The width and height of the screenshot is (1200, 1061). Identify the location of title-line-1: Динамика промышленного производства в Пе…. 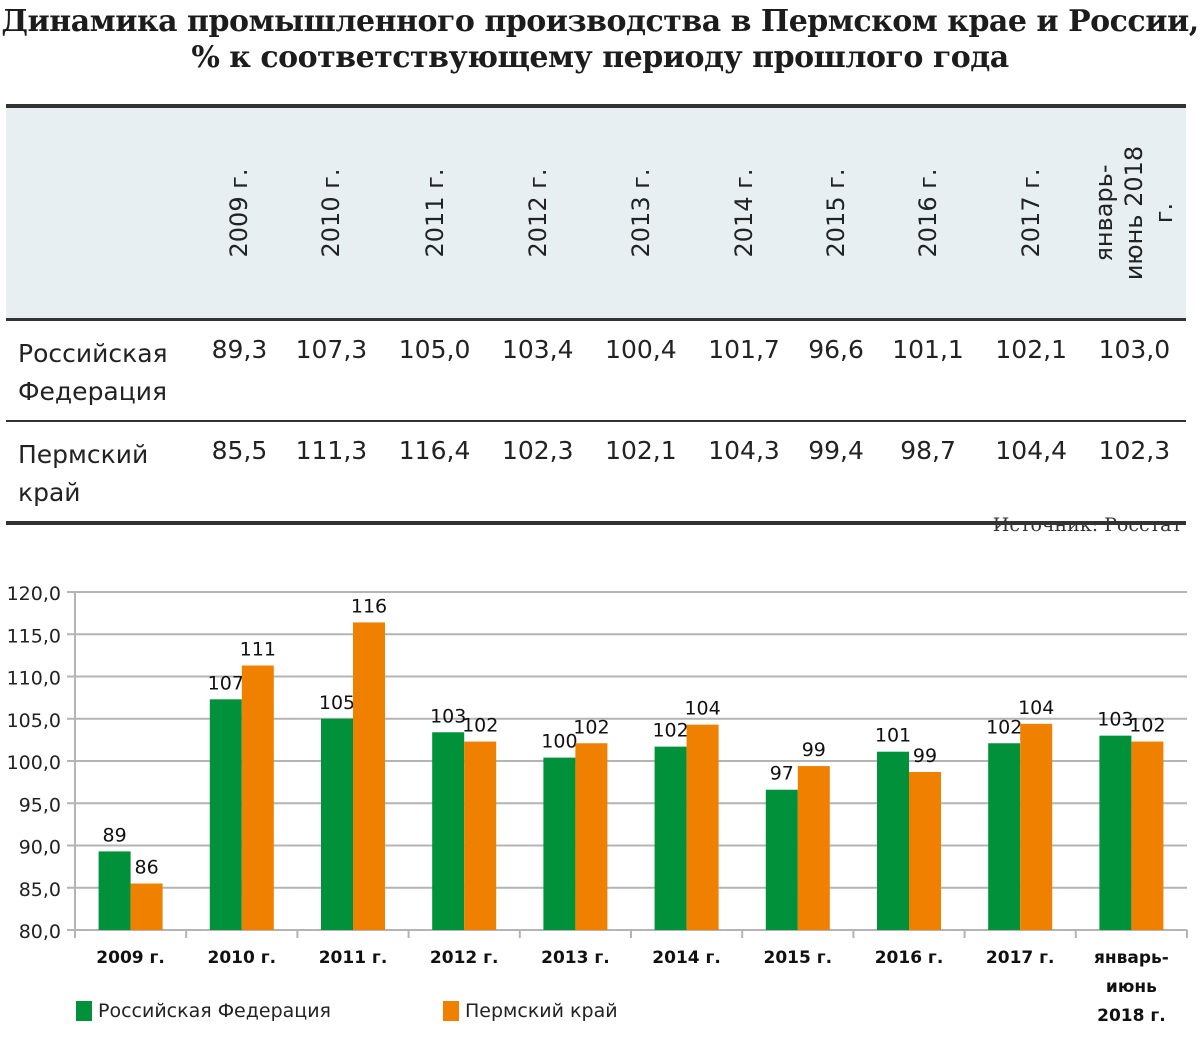
(600, 21).